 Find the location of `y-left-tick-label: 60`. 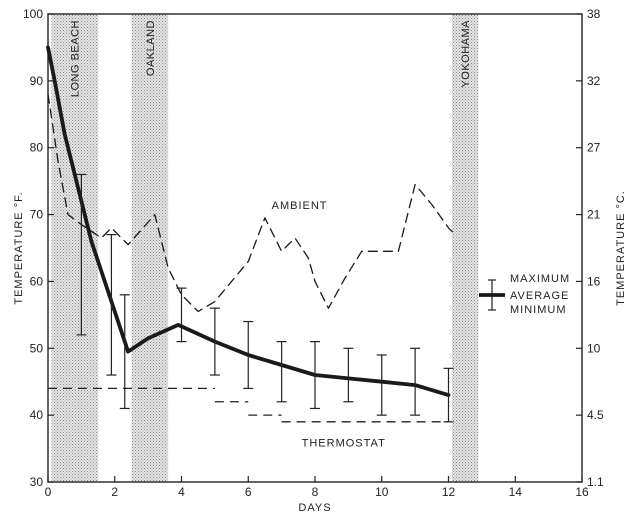

y-left-tick-label: 60 is located at coordinates (37, 281).